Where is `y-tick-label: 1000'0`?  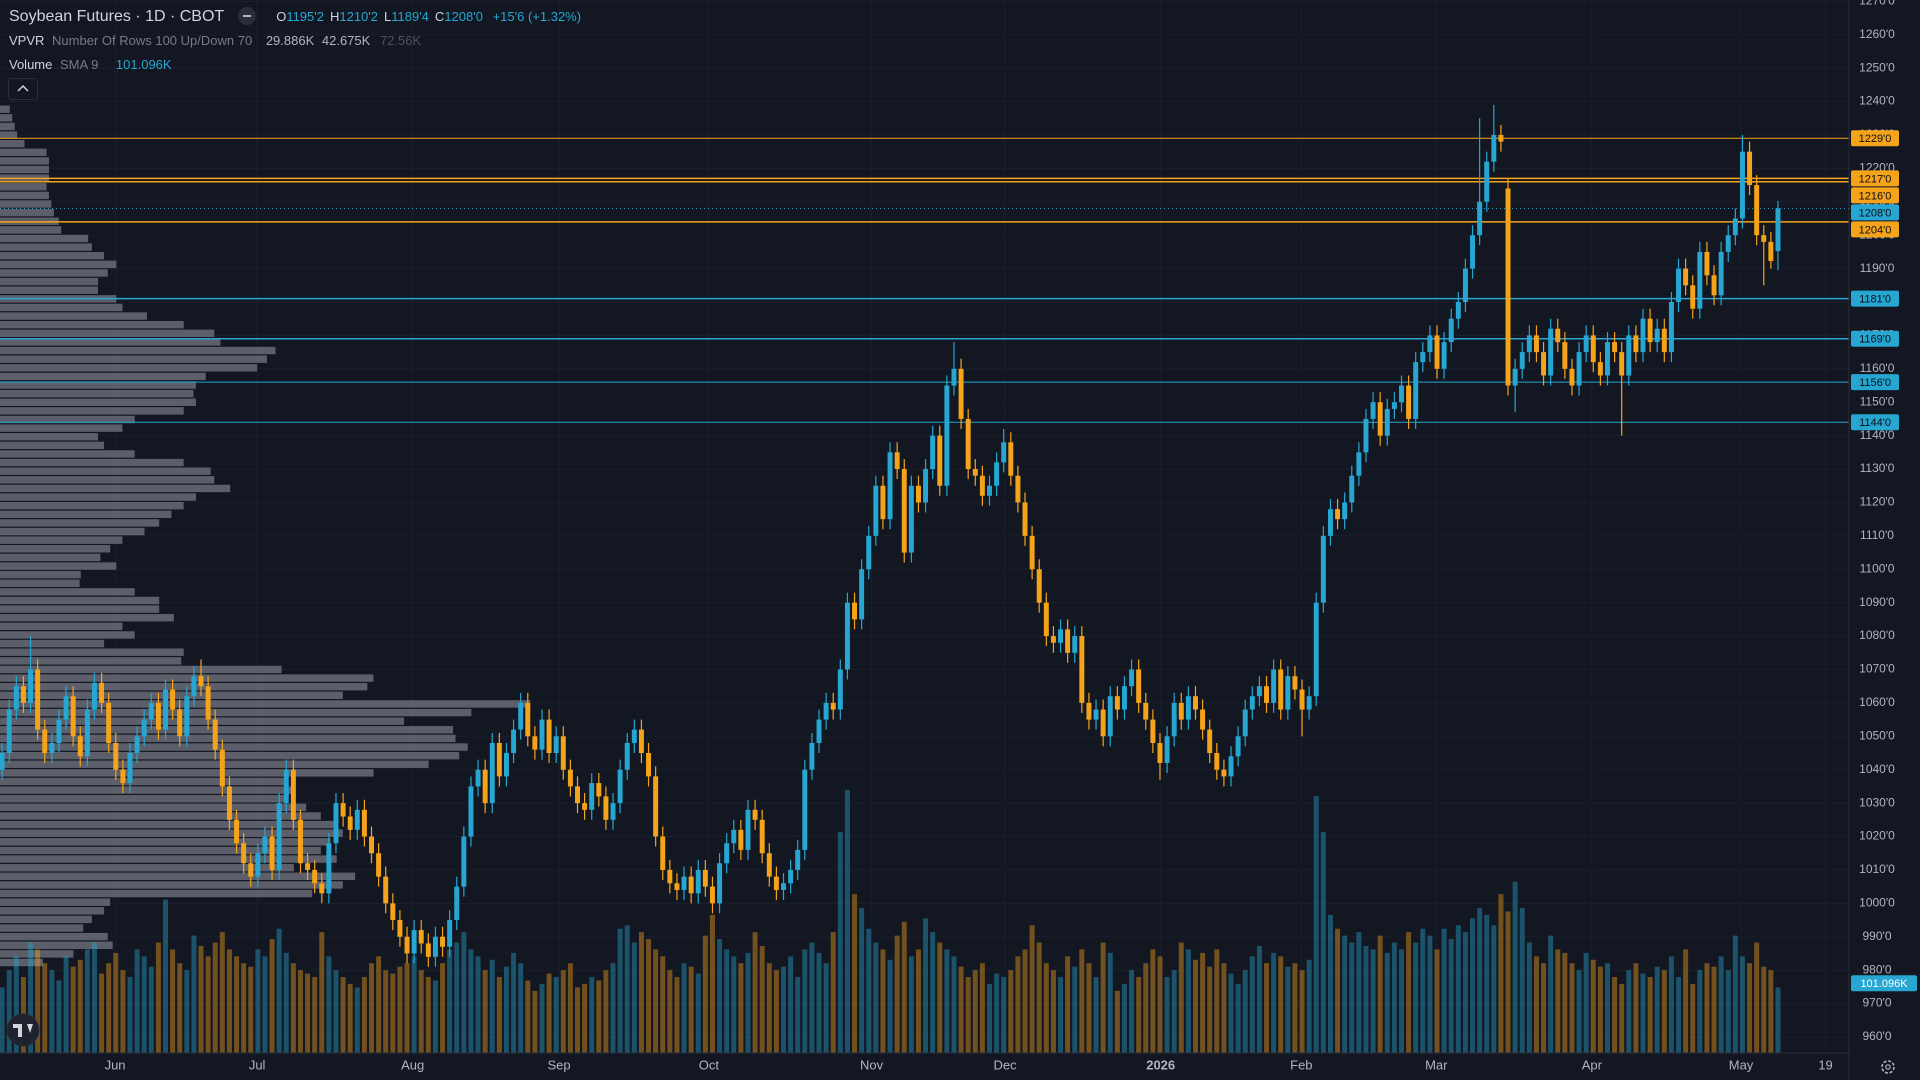 y-tick-label: 1000'0 is located at coordinates (1877, 903).